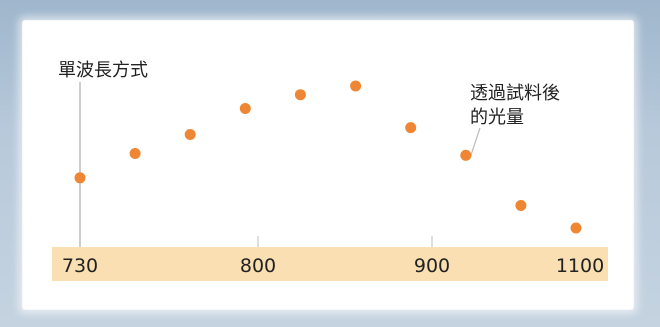  Describe the element at coordinates (580, 266) in the screenshot. I see `x-tick-label: 1100` at that location.